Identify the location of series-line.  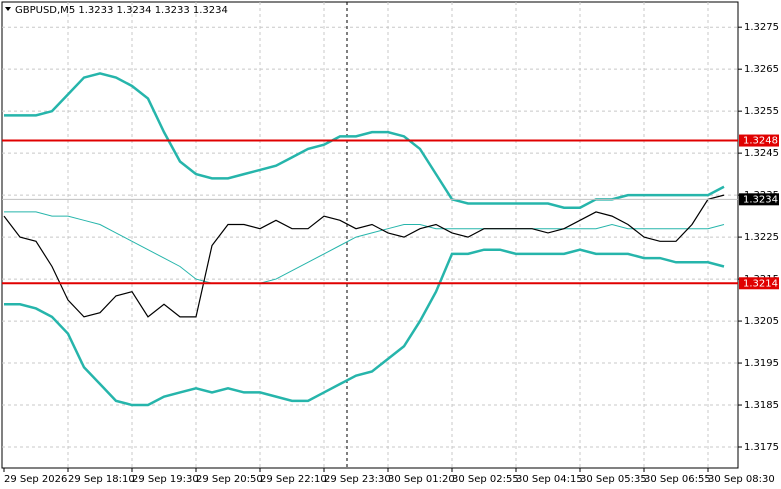
(364, 247).